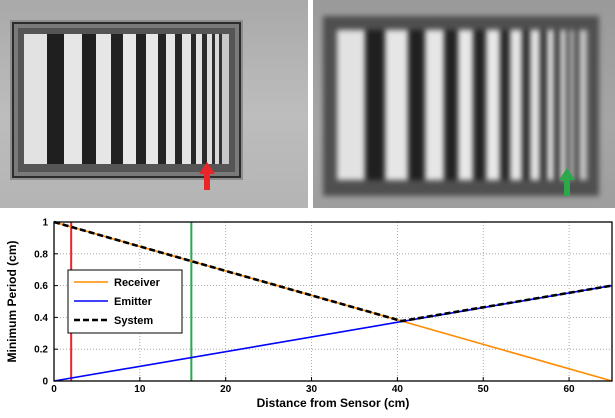  I want to click on green-arrow-shape, so click(567, 182).